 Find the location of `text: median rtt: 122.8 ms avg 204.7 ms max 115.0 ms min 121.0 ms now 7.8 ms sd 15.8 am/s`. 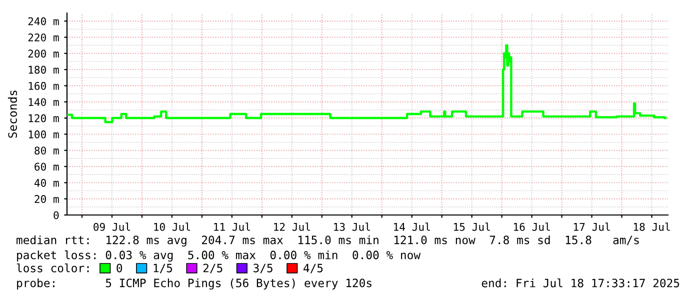

text: median rtt: 122.8 ms avg 204.7 ms max 115.0 ms min 121.0 ms now 7.8 ms sd 15.8 am/s is located at coordinates (327, 241).